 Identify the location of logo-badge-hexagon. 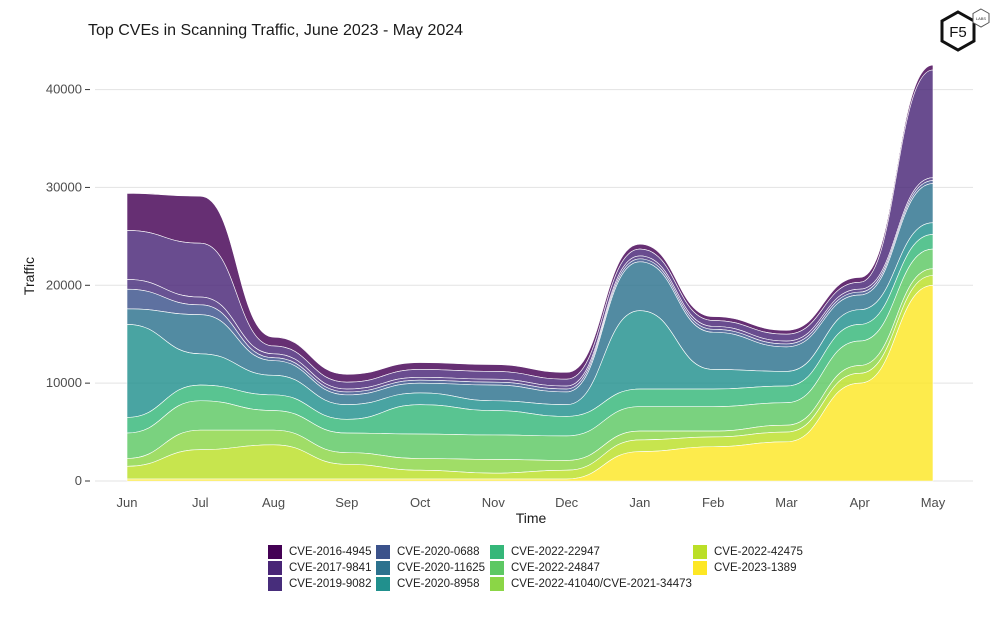
(981, 18).